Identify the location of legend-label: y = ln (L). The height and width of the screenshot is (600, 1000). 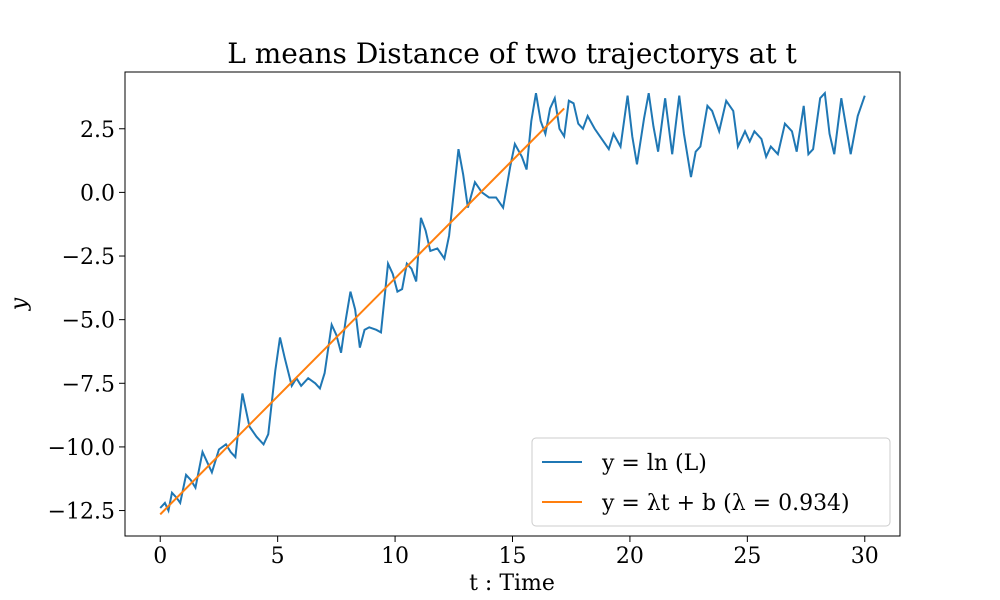
(654, 463).